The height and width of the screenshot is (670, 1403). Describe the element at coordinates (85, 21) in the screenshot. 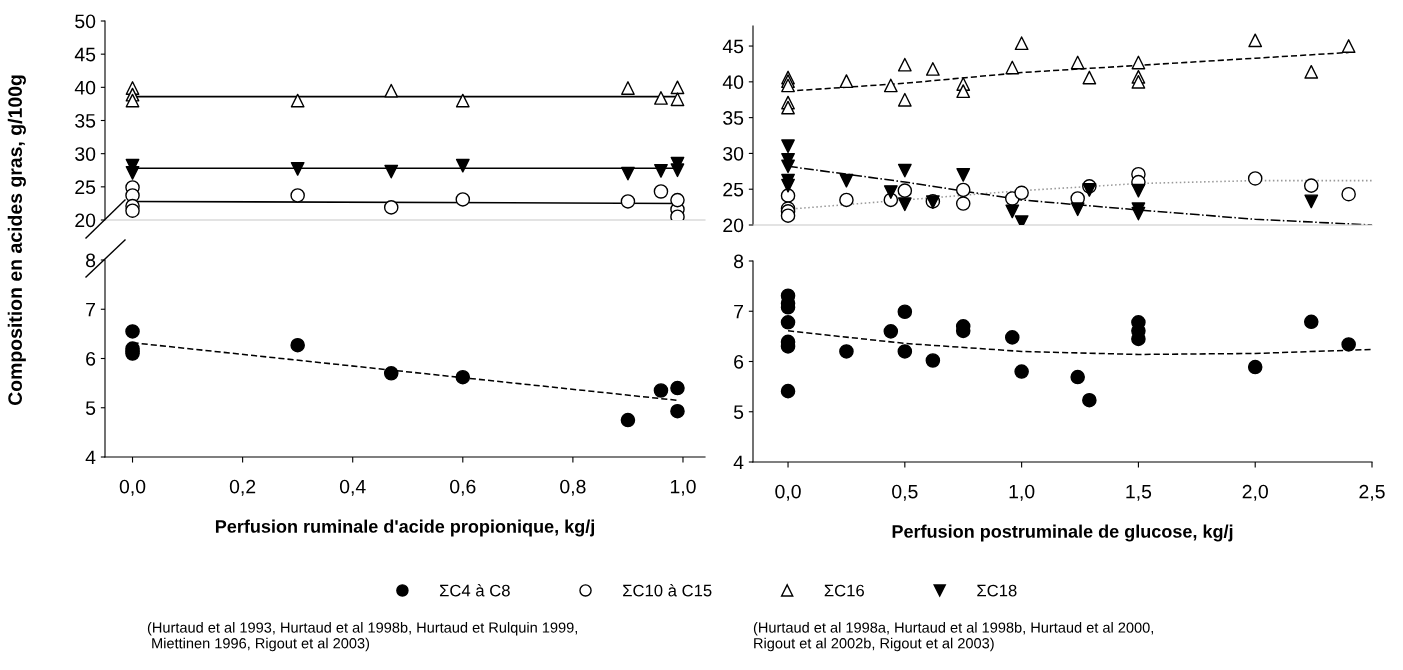

I see `y-tick-label: 50` at that location.